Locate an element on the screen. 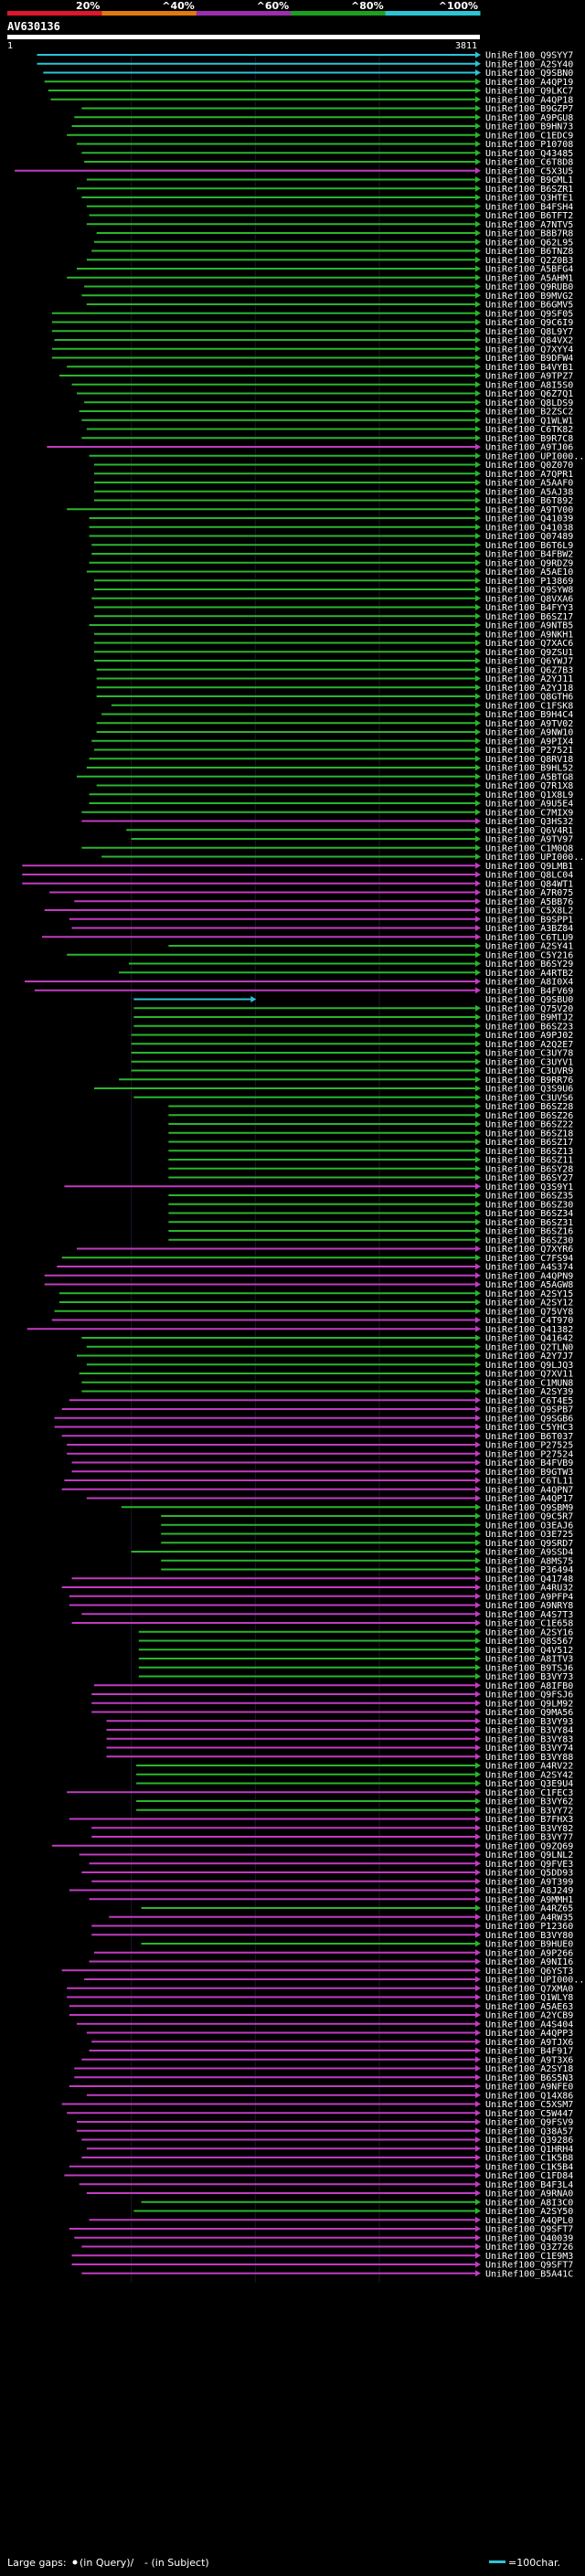  hit-label: UniRef100_Q07489 is located at coordinates (529, 537).